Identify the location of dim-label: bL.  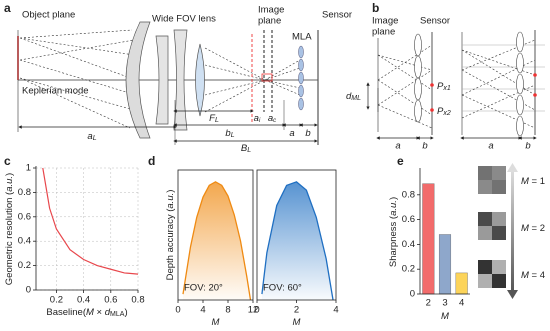
(229, 133).